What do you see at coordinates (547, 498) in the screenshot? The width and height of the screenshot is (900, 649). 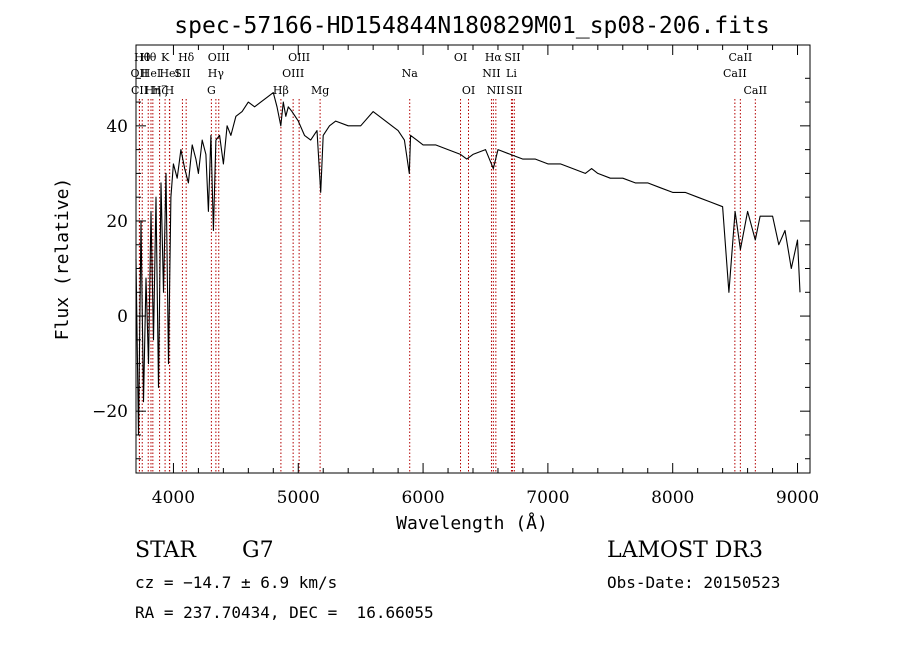 I see `x-tick-label: 7000` at bounding box center [547, 498].